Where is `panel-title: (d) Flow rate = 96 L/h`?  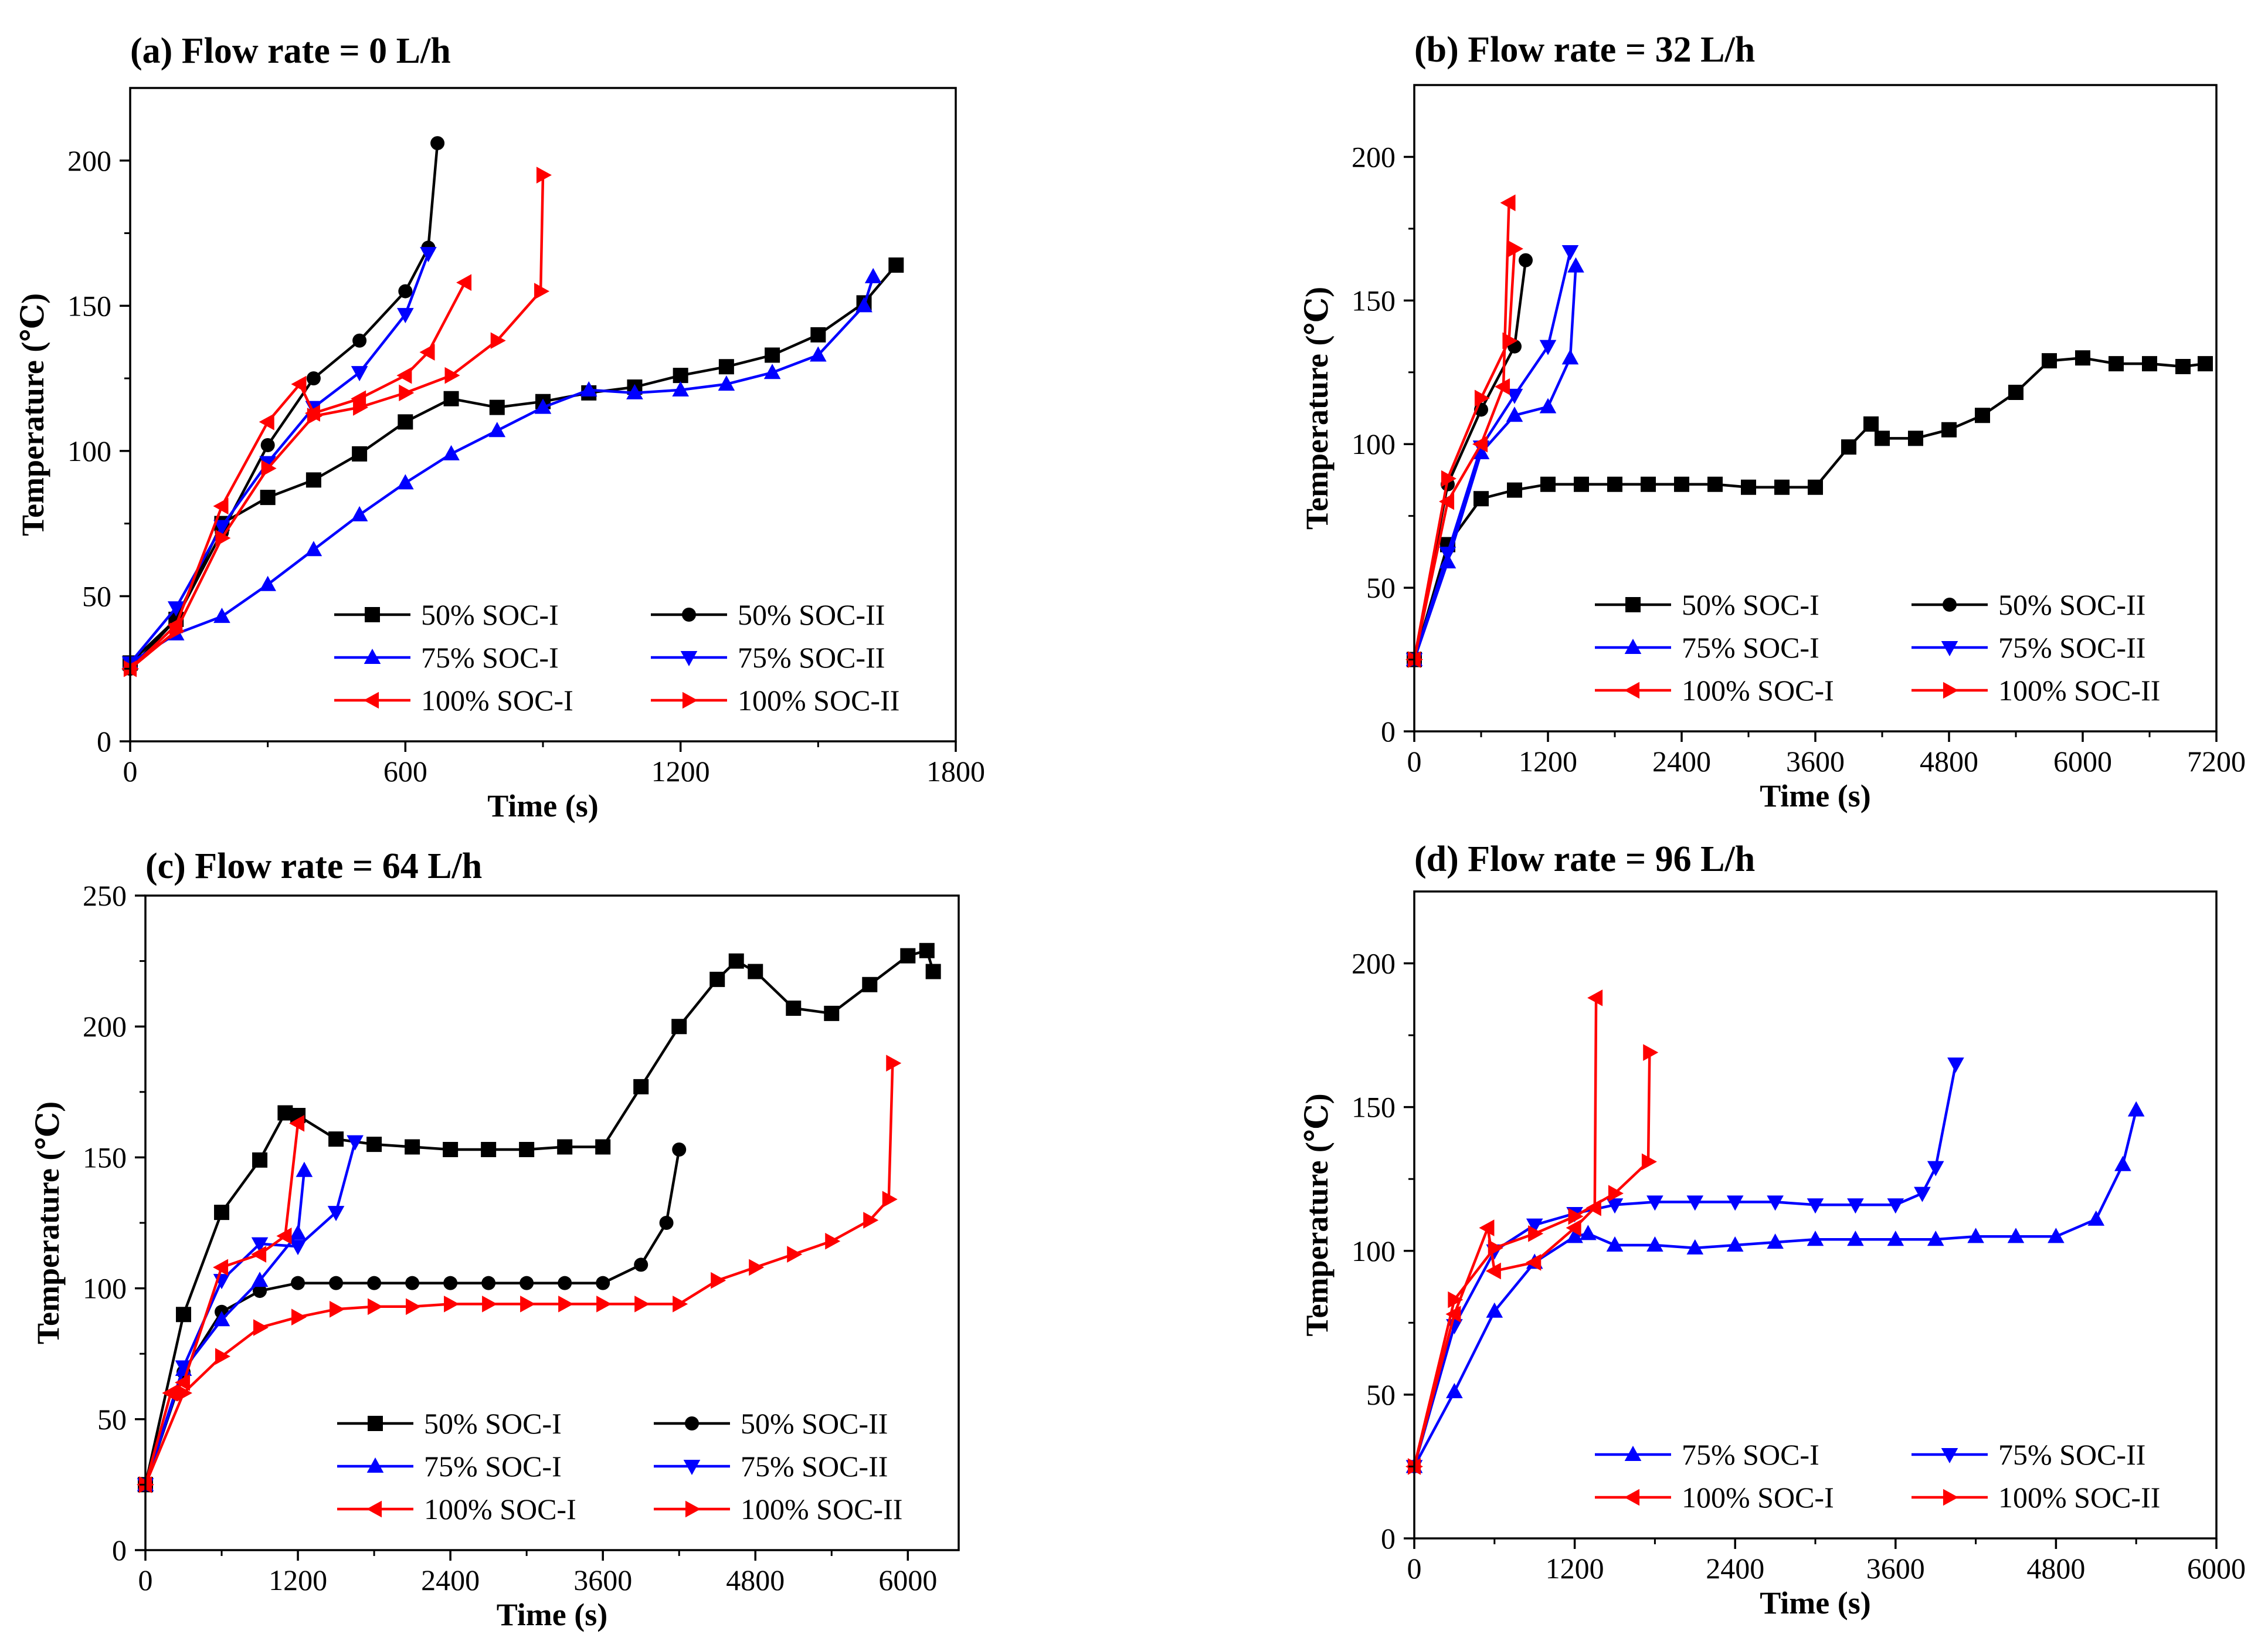 panel-title: (d) Flow rate = 96 L/h is located at coordinates (1584, 859).